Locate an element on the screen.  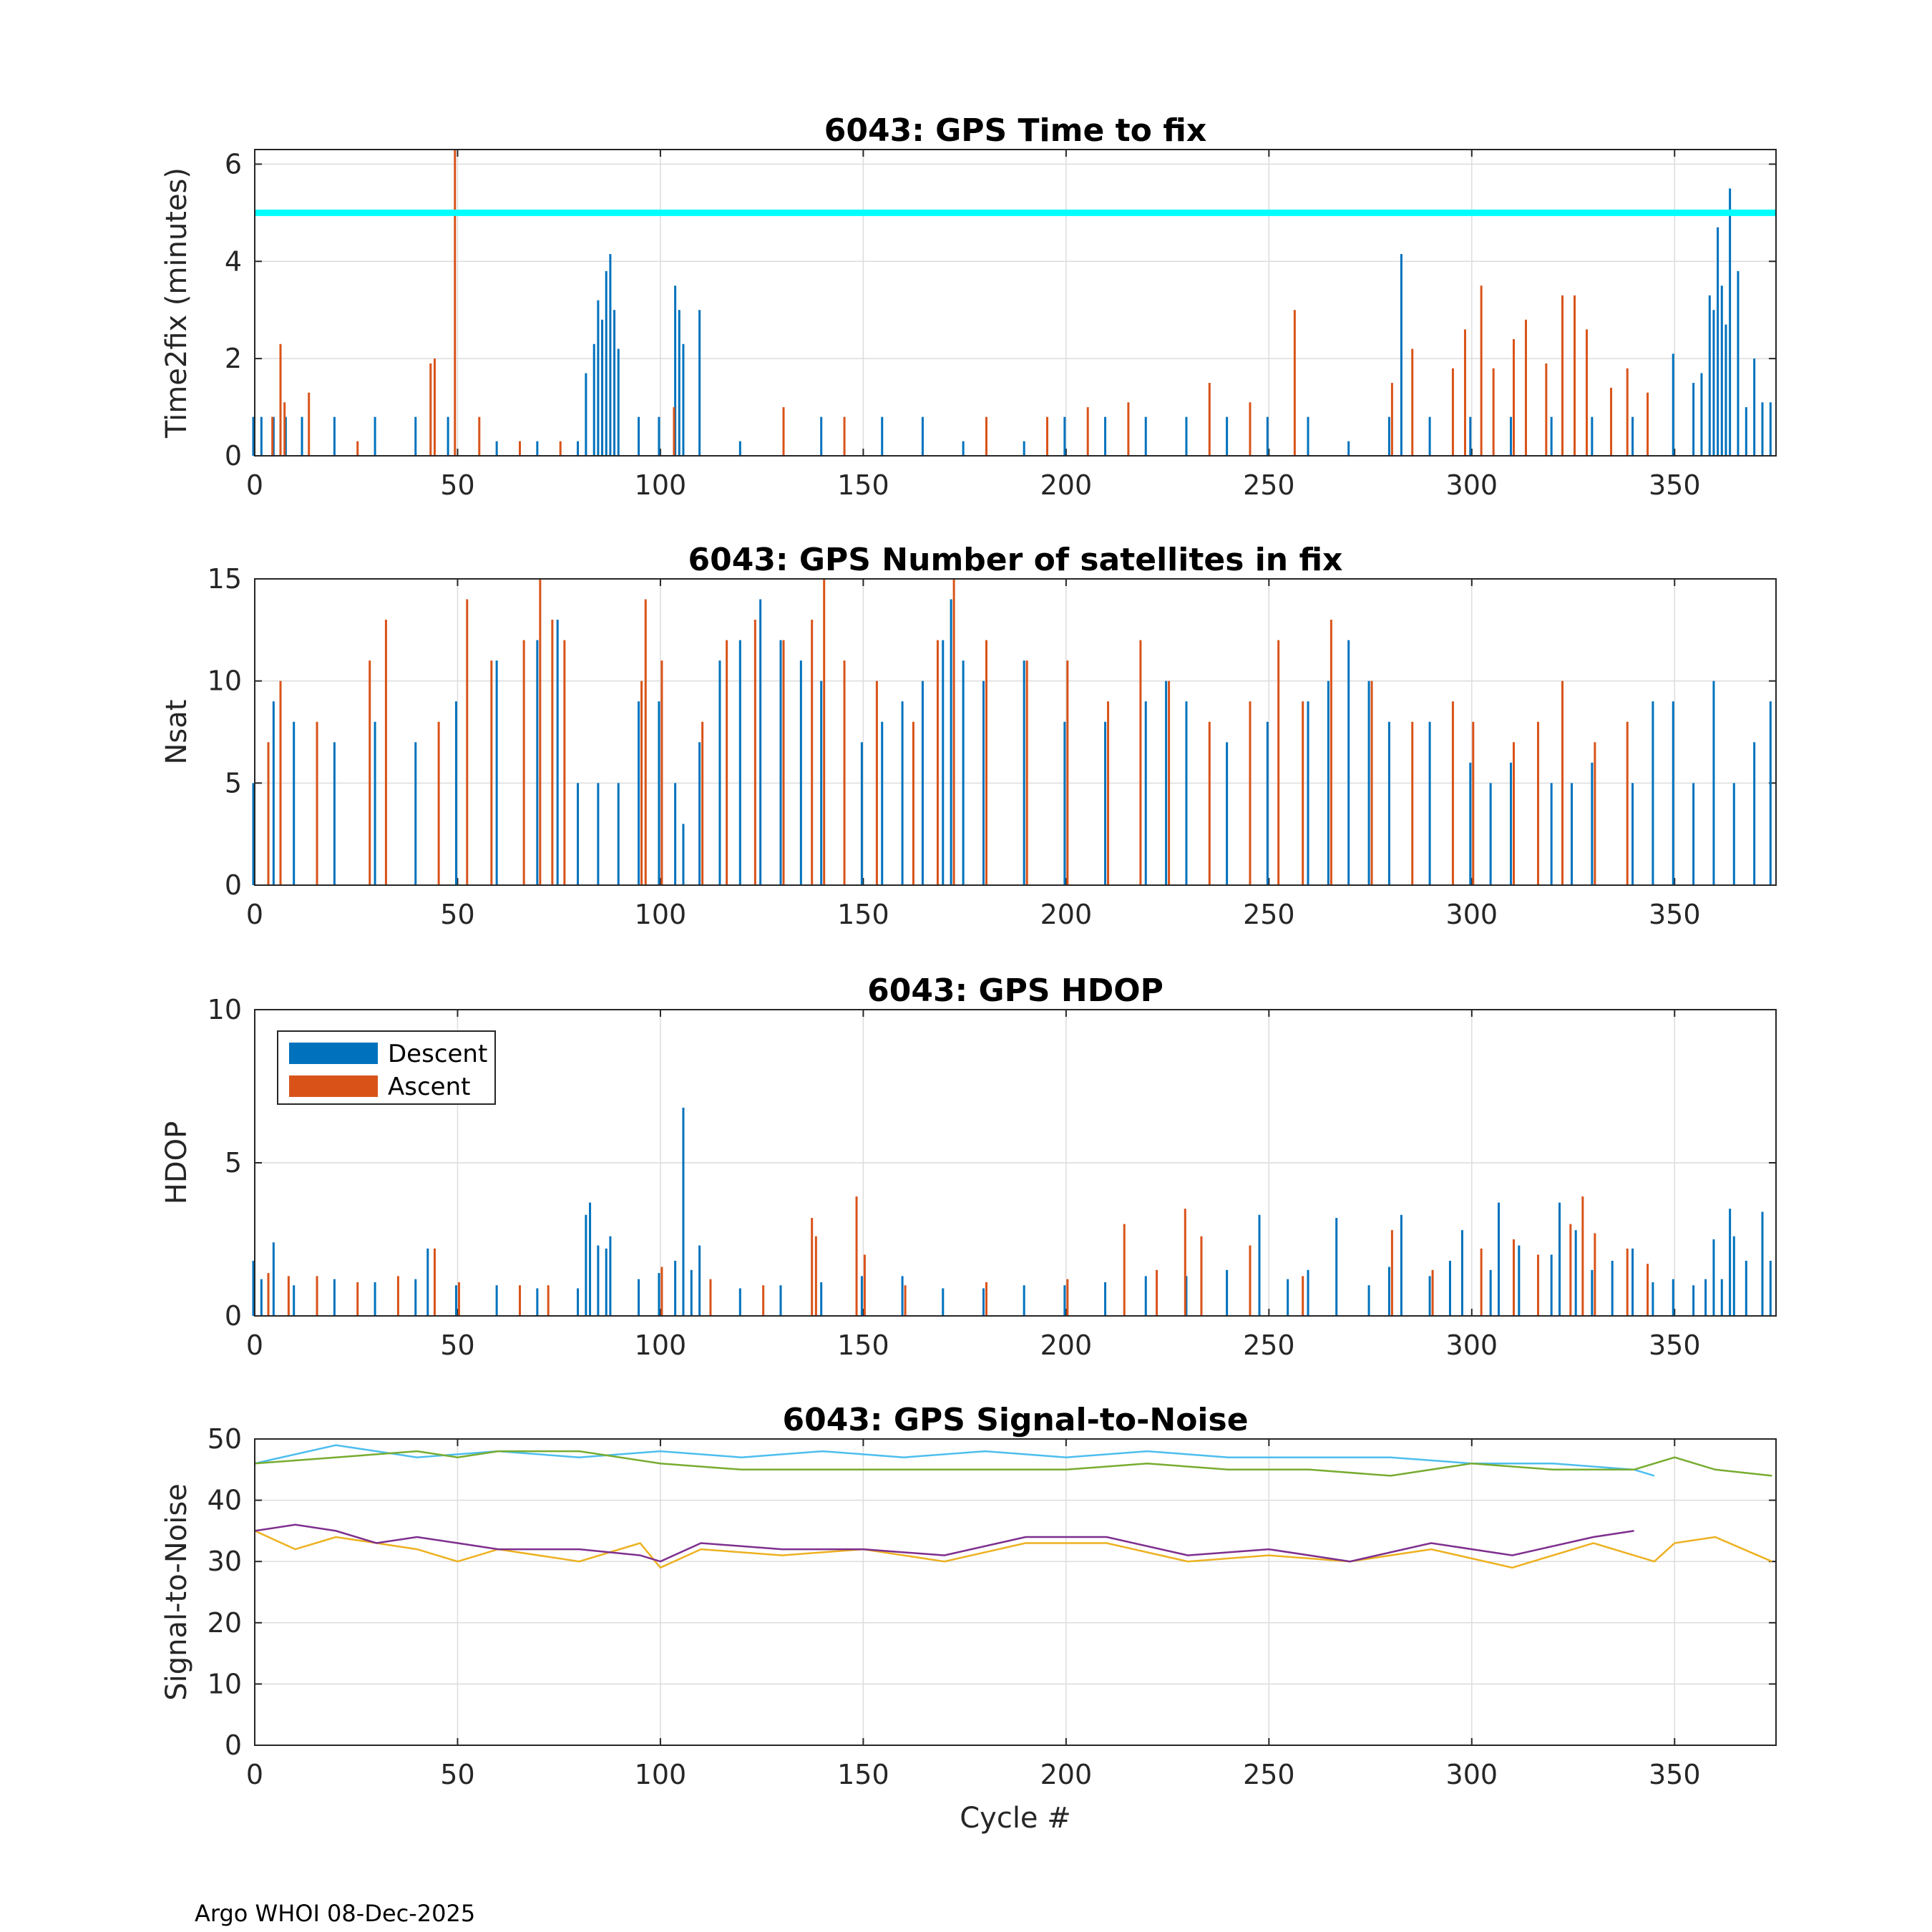
legend-label: Ascent is located at coordinates (429, 1087).